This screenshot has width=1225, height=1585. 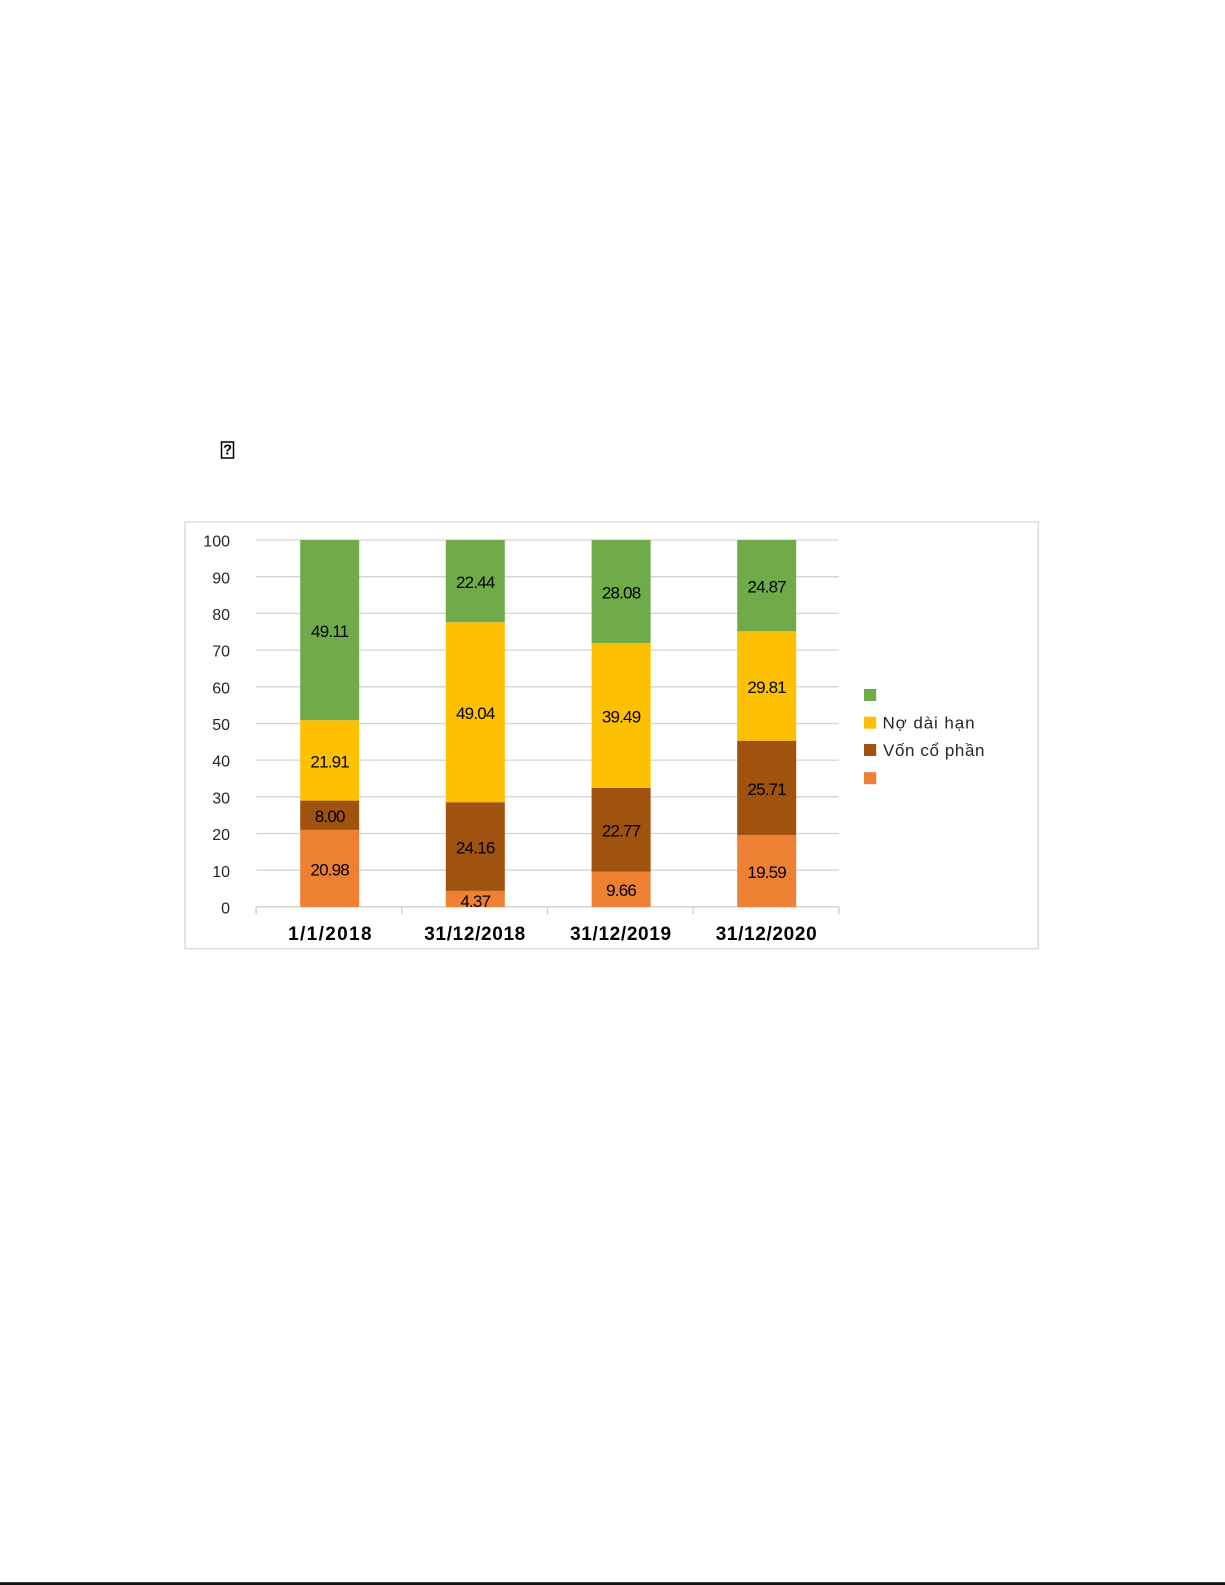 What do you see at coordinates (221, 762) in the screenshot?
I see `svg-text: 40` at bounding box center [221, 762].